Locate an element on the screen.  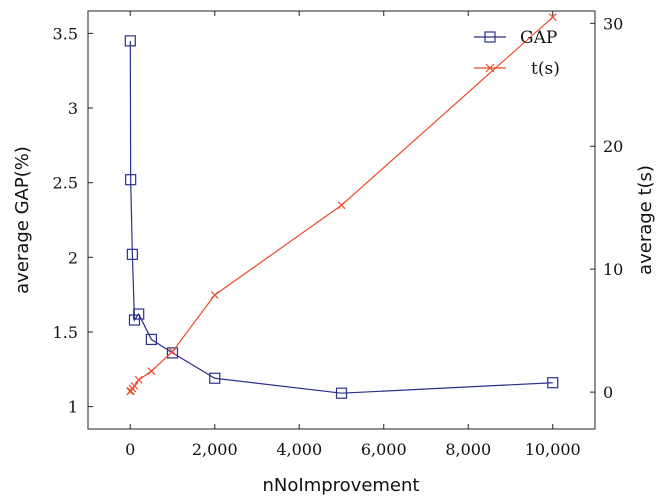
right-y-axis-ticks: 0 10 20 30 is located at coordinates (606, 208).